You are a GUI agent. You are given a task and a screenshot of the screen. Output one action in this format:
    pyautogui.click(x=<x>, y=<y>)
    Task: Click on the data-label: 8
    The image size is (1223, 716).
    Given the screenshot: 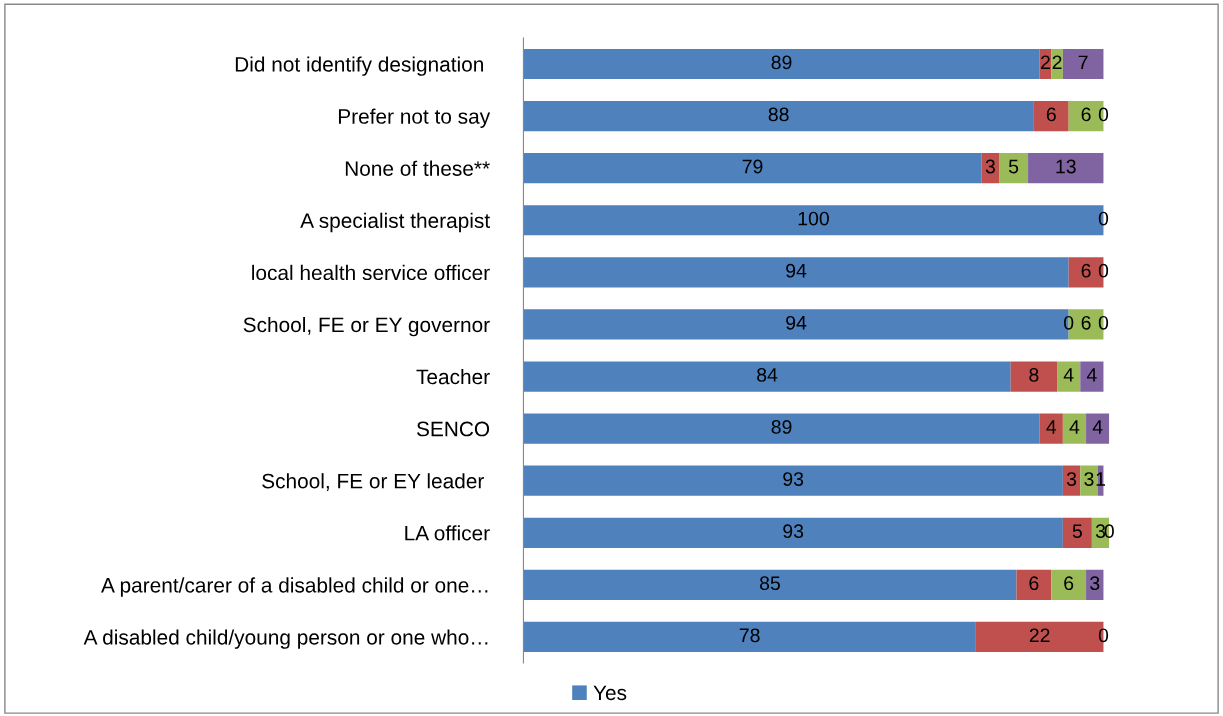 What is the action you would take?
    pyautogui.click(x=1034, y=374)
    